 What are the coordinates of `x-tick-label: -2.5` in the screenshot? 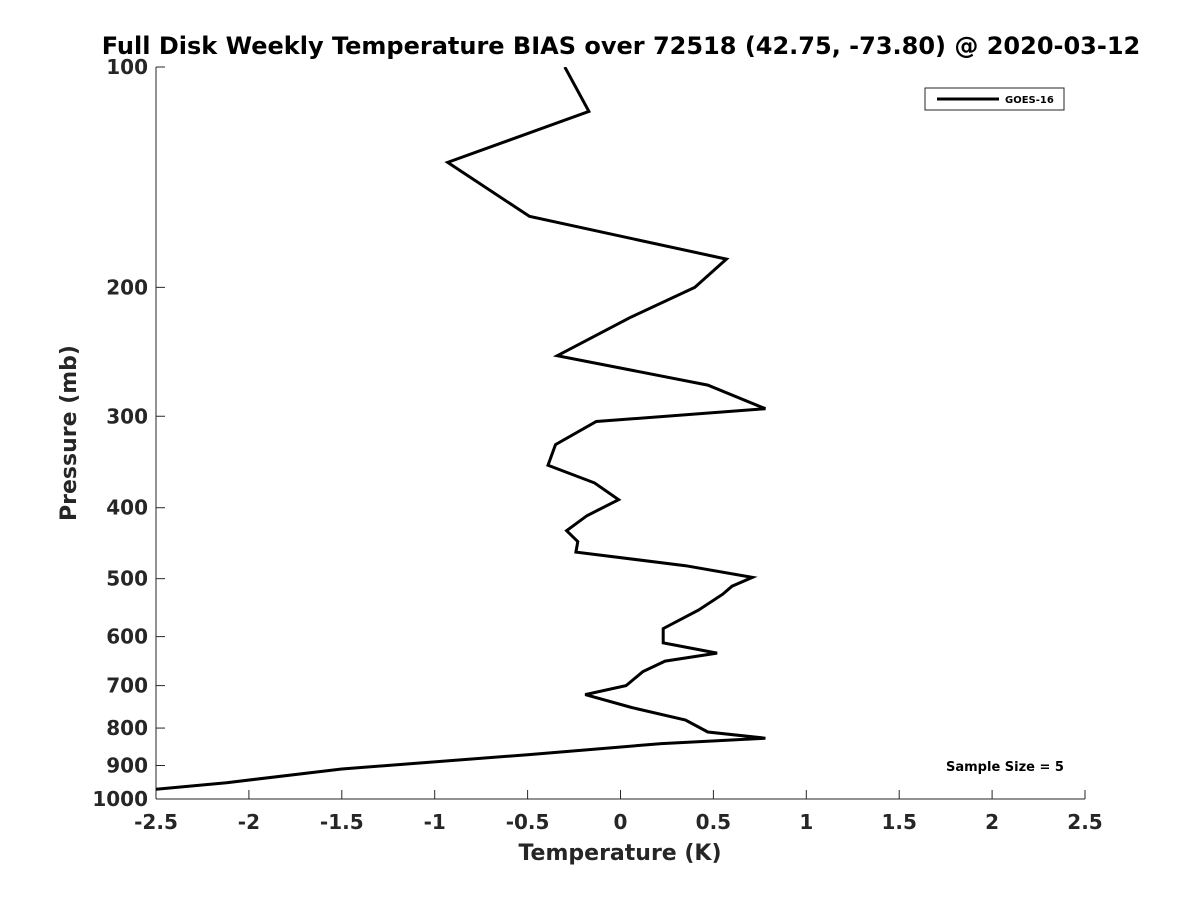 It's located at (156, 822).